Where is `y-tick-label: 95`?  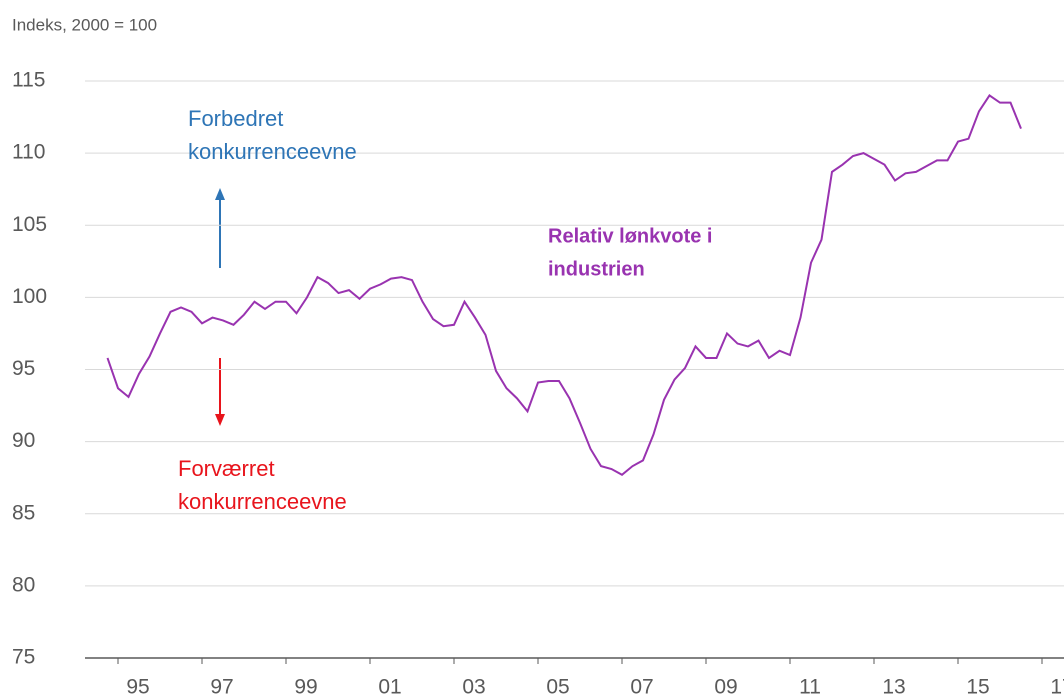 y-tick-label: 95 is located at coordinates (23, 368).